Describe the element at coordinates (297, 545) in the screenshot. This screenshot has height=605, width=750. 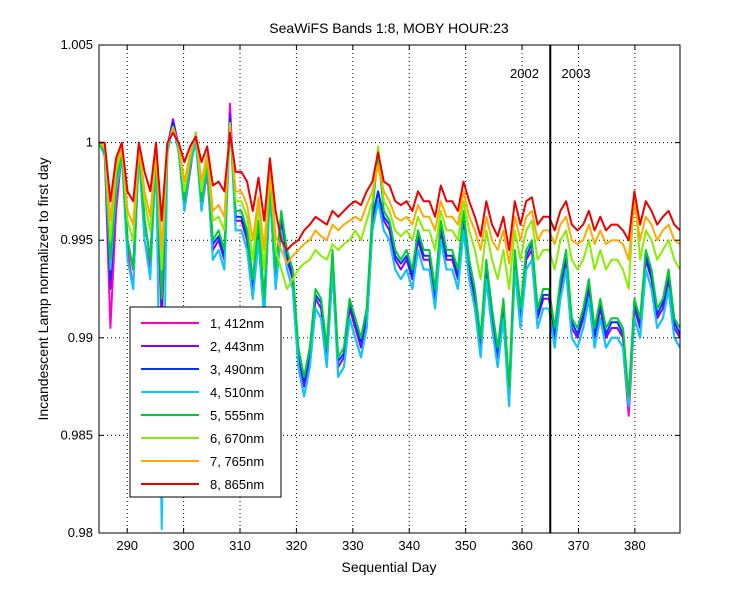
I see `x-tick-label: 320` at that location.